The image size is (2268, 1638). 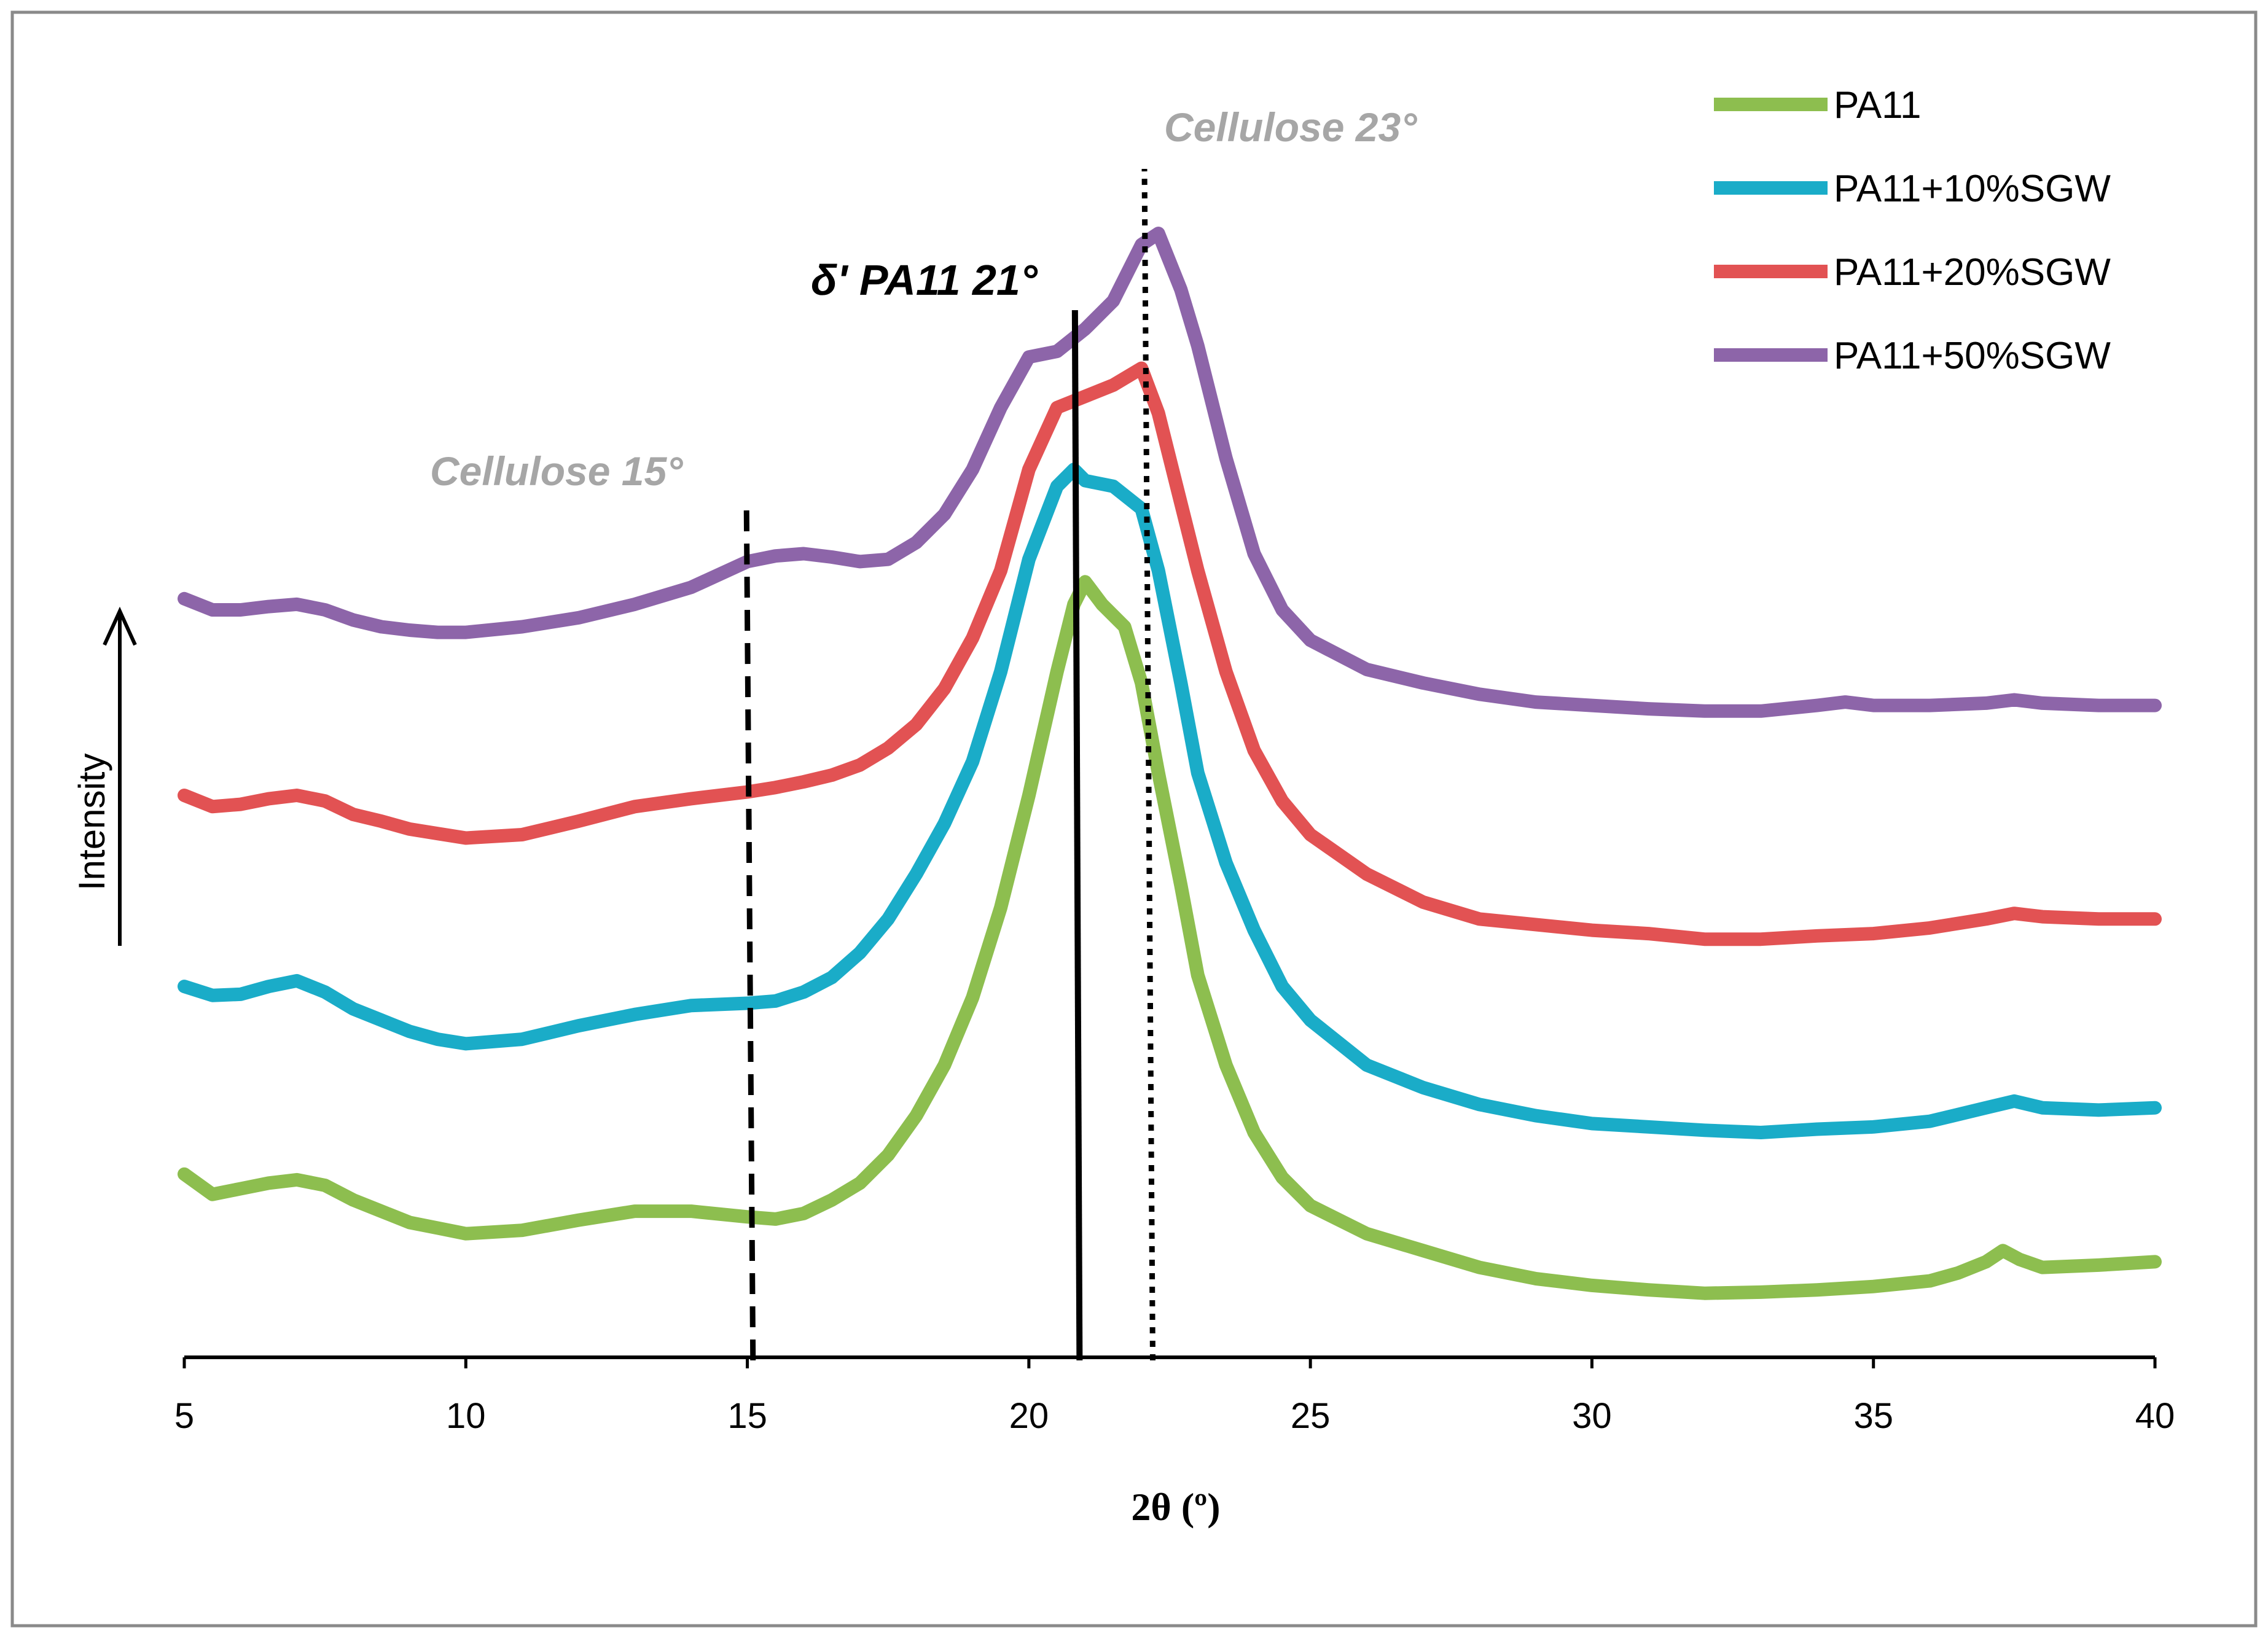 What do you see at coordinates (1973, 189) in the screenshot?
I see `legend-label-1: PA11+10%SGW` at bounding box center [1973, 189].